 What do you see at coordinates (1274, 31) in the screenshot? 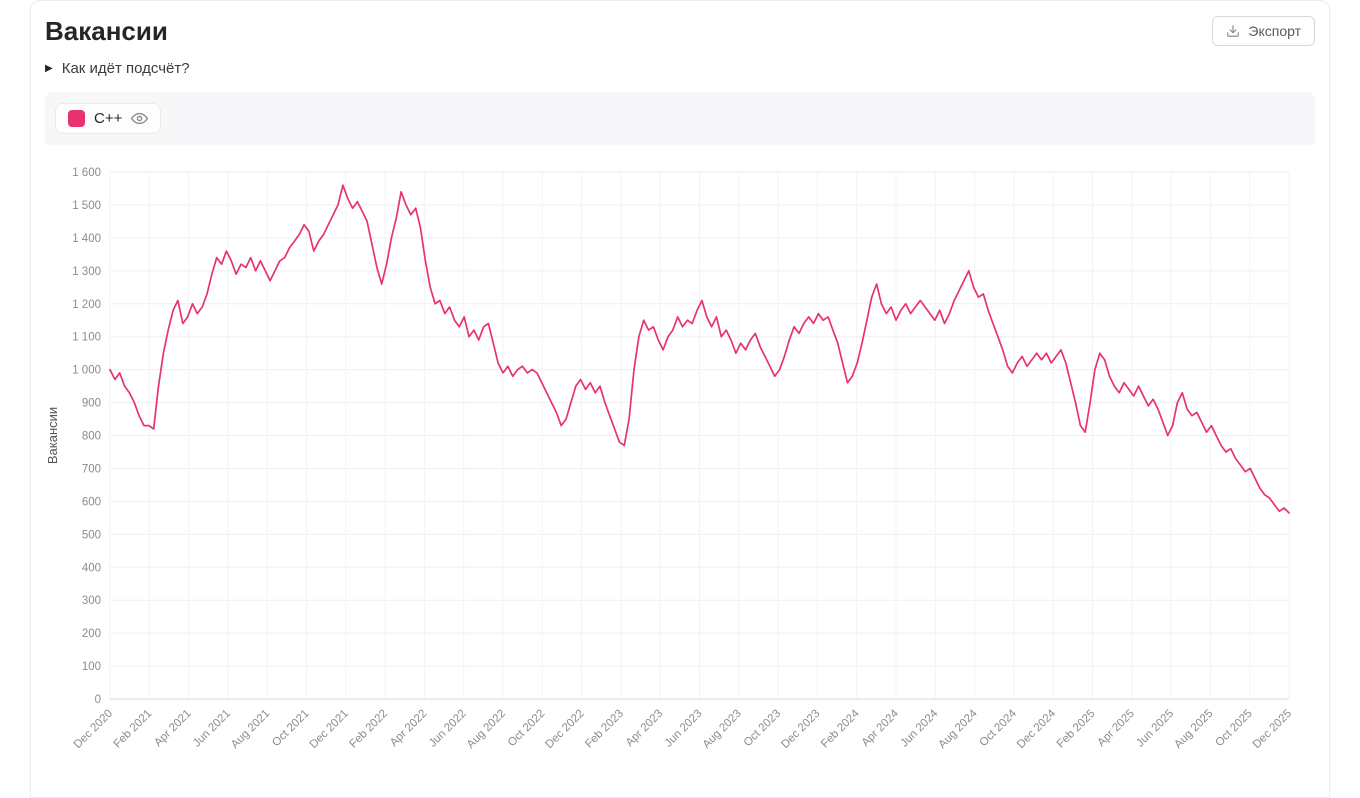
I see `export-button-label: Экспорт` at bounding box center [1274, 31].